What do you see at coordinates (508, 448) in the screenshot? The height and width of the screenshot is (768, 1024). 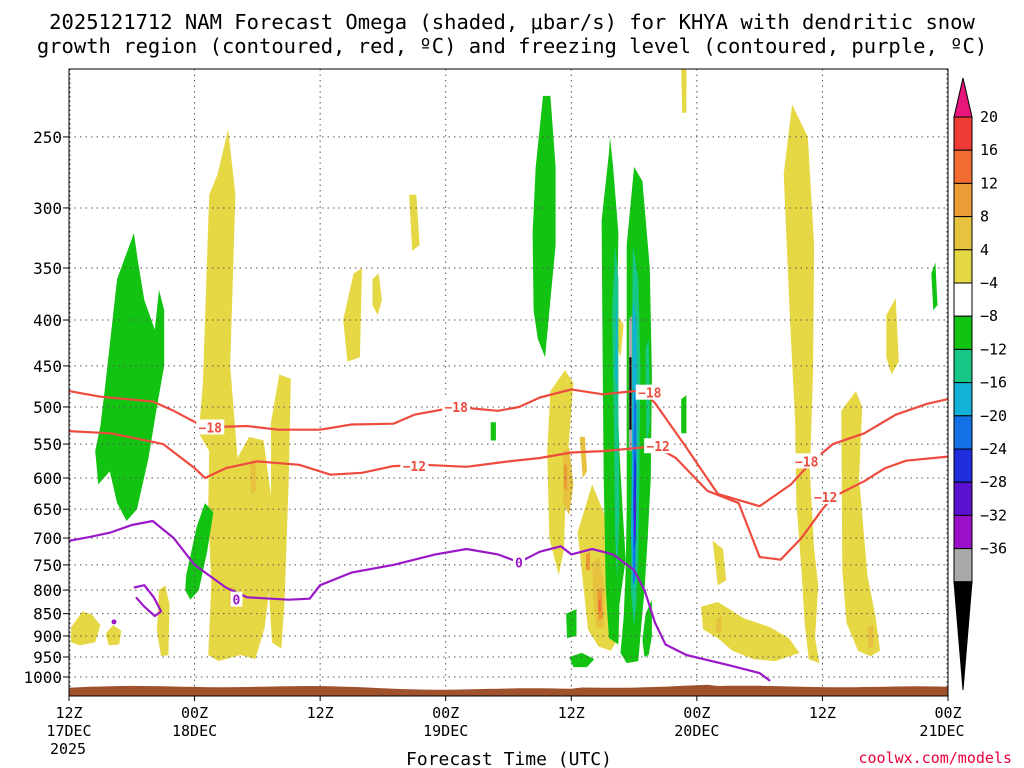 I see `contour-neg18` at bounding box center [508, 448].